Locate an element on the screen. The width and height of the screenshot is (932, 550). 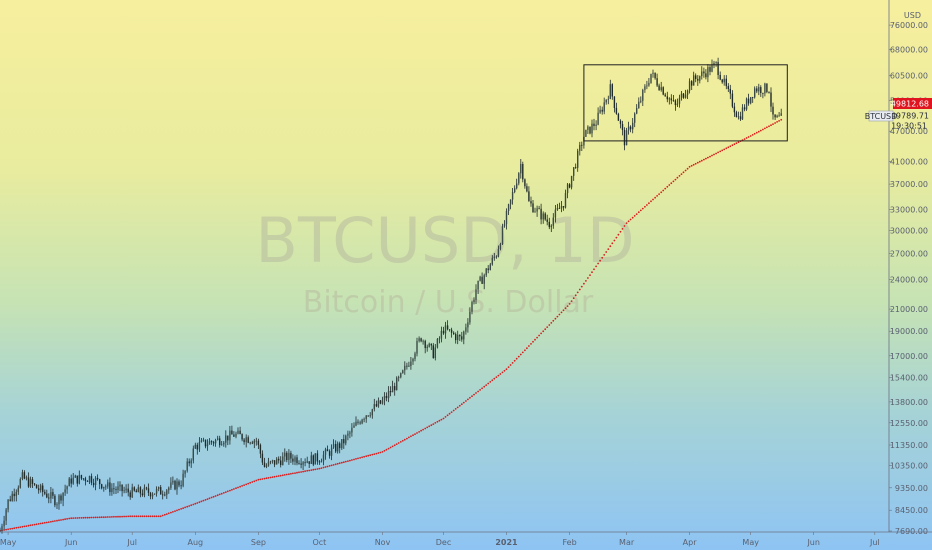
y-tick-label: 7690.00 is located at coordinates (911, 531).